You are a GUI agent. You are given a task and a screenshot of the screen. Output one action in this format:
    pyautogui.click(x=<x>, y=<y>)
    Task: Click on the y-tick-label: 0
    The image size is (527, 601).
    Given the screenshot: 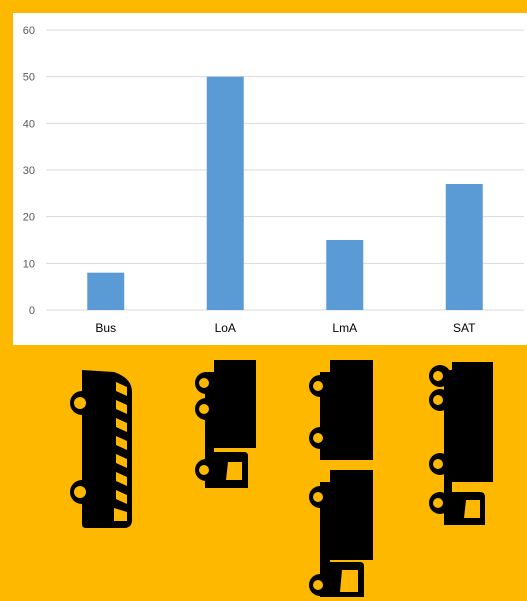 What is the action you would take?
    pyautogui.click(x=32, y=311)
    